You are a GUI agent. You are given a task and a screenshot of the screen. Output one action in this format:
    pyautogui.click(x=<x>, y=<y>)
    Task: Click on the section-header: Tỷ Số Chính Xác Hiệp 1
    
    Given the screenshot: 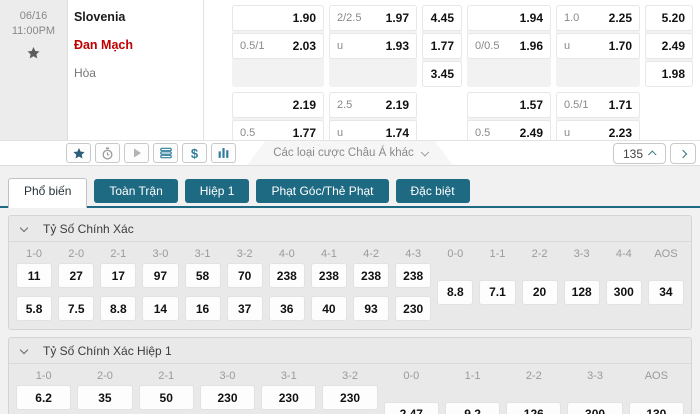 What is the action you would take?
    pyautogui.click(x=350, y=351)
    